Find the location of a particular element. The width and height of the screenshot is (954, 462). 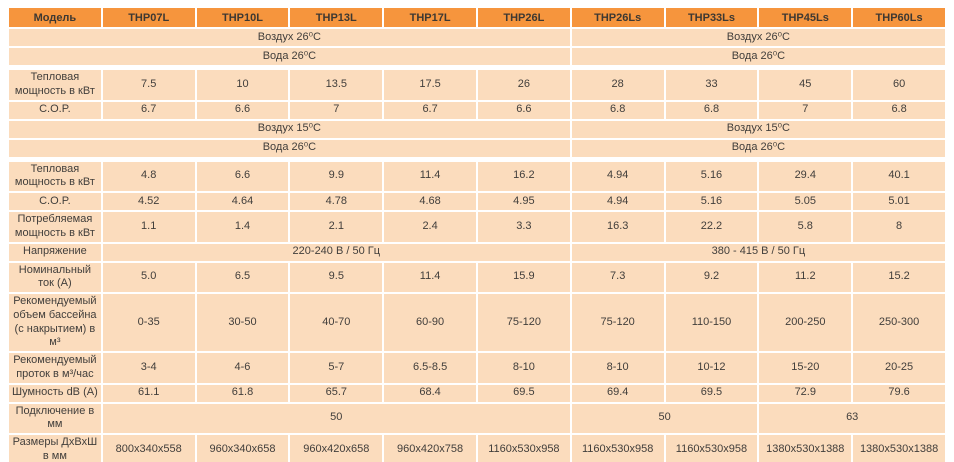

condition-row-water-26b: Вода 26⁰C Вода 26⁰C is located at coordinates (477, 148).